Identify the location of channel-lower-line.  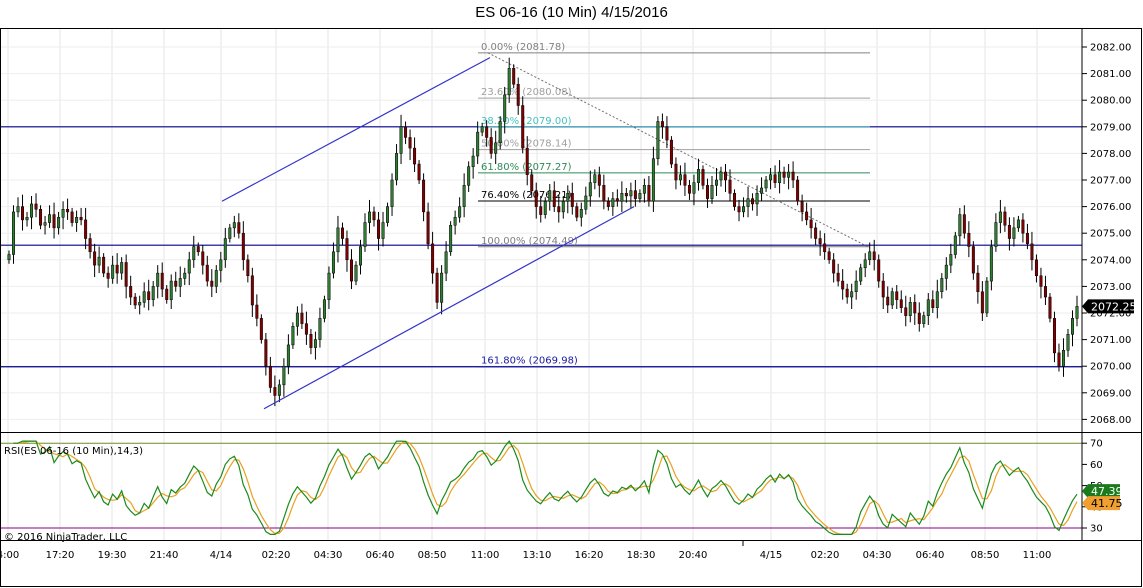
(449, 308).